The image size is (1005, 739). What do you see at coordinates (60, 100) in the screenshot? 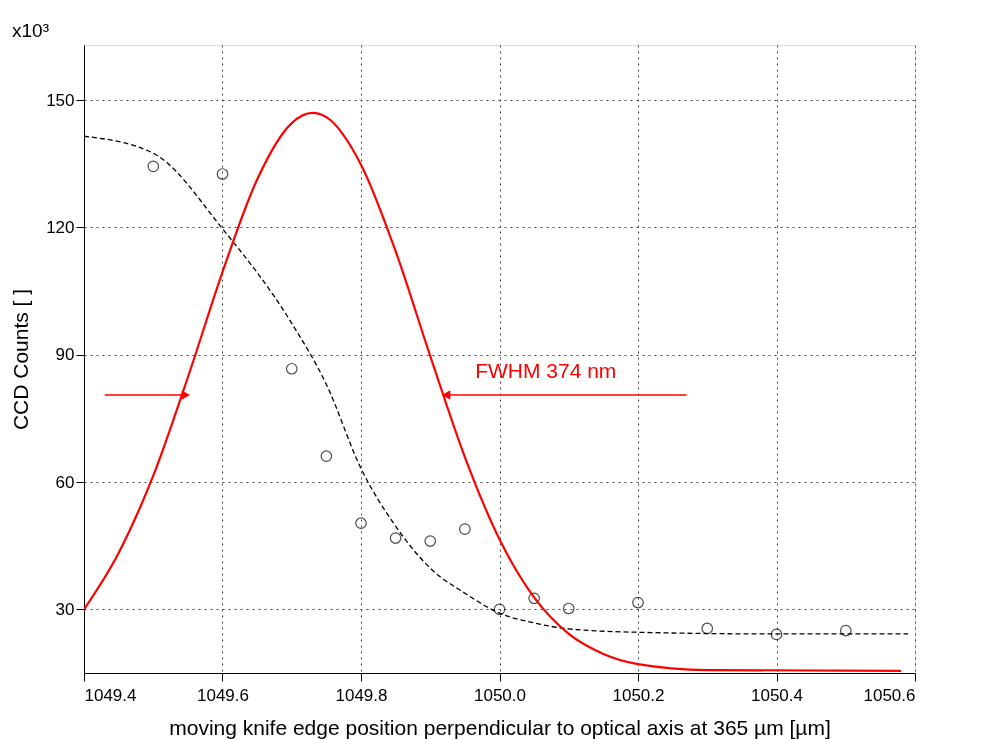
I see `y-tick-label: 150` at bounding box center [60, 100].